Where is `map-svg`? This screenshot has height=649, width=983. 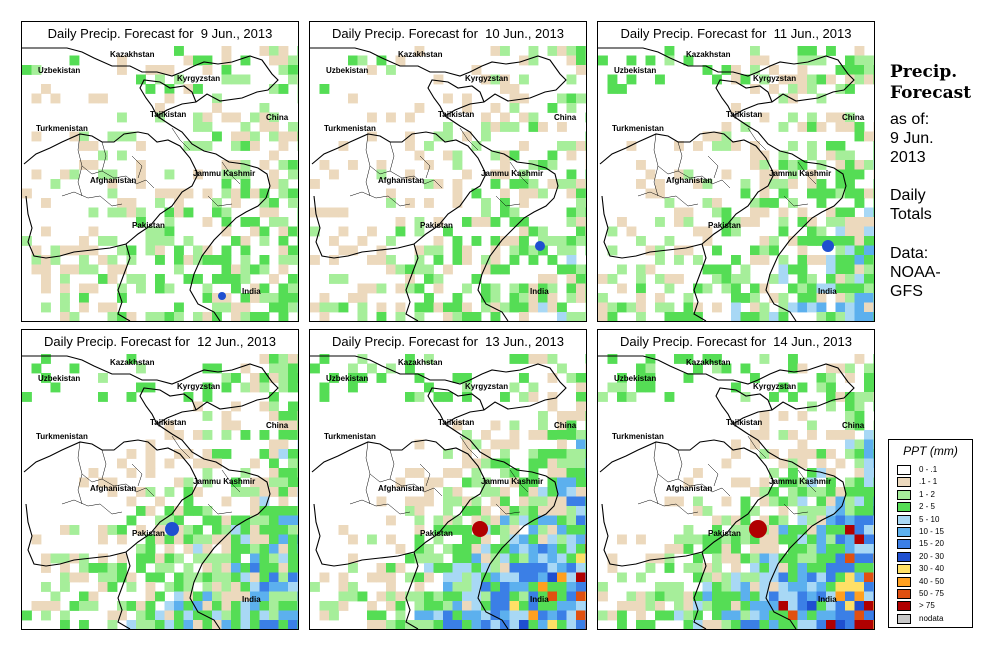
map-svg is located at coordinates (448, 491).